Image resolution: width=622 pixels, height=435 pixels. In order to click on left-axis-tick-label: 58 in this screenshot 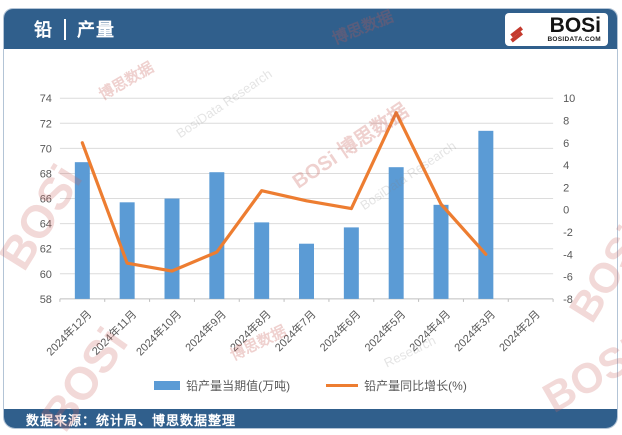, I will do `click(46, 300)`.